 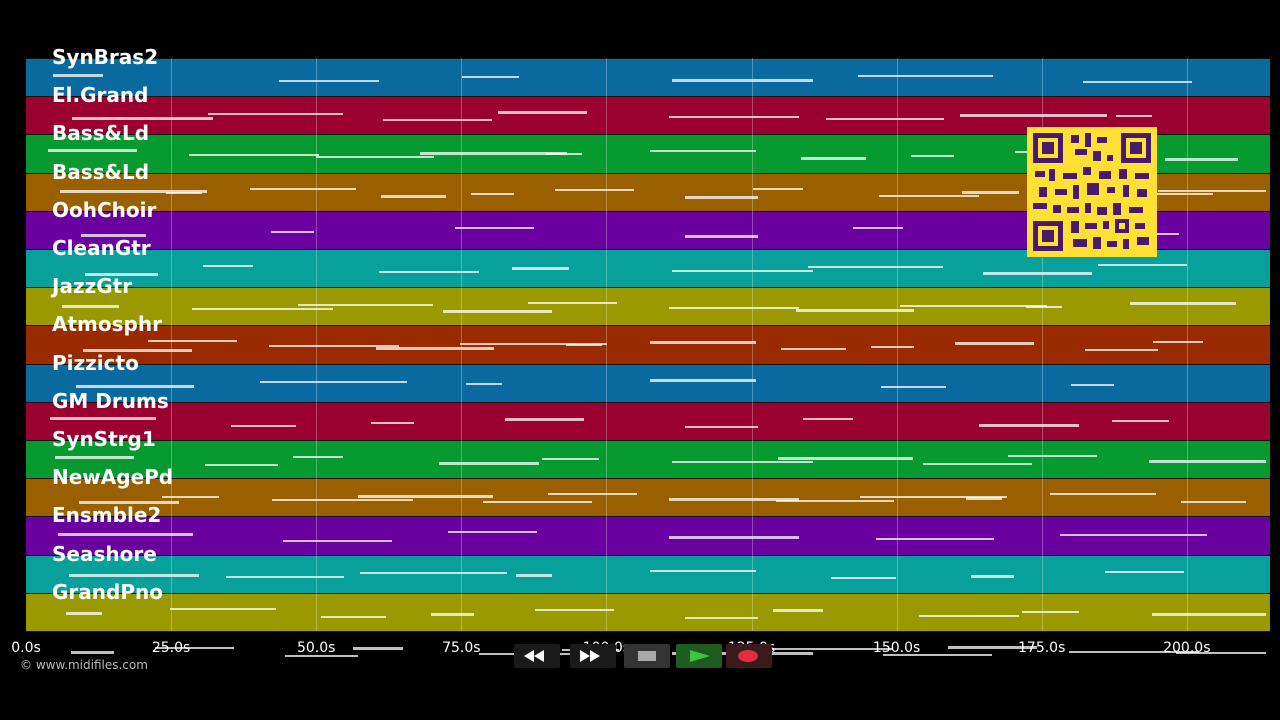 I want to click on time-tick-label: 150.0s, so click(x=896, y=648).